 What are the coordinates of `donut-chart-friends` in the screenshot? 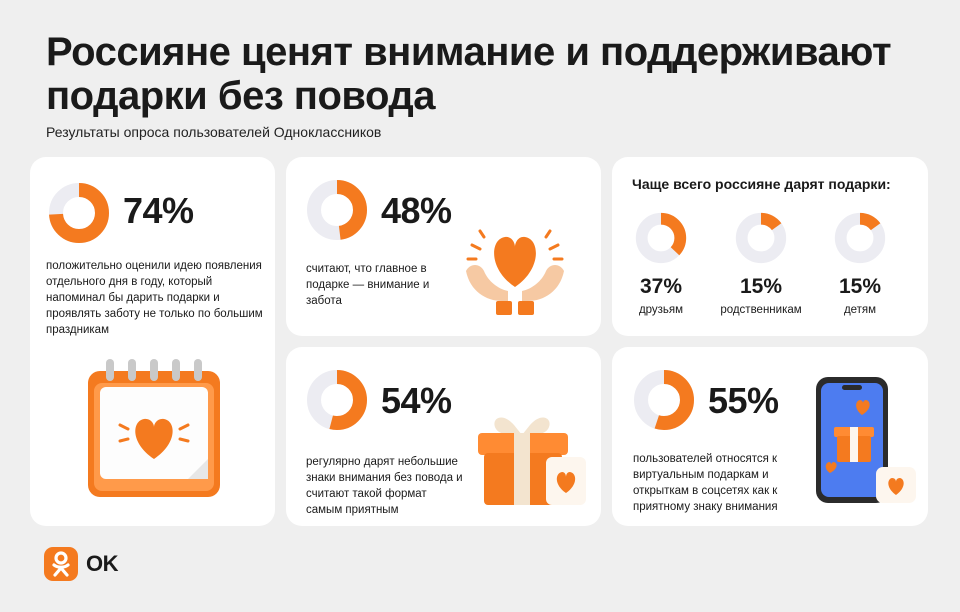 It's located at (661, 238).